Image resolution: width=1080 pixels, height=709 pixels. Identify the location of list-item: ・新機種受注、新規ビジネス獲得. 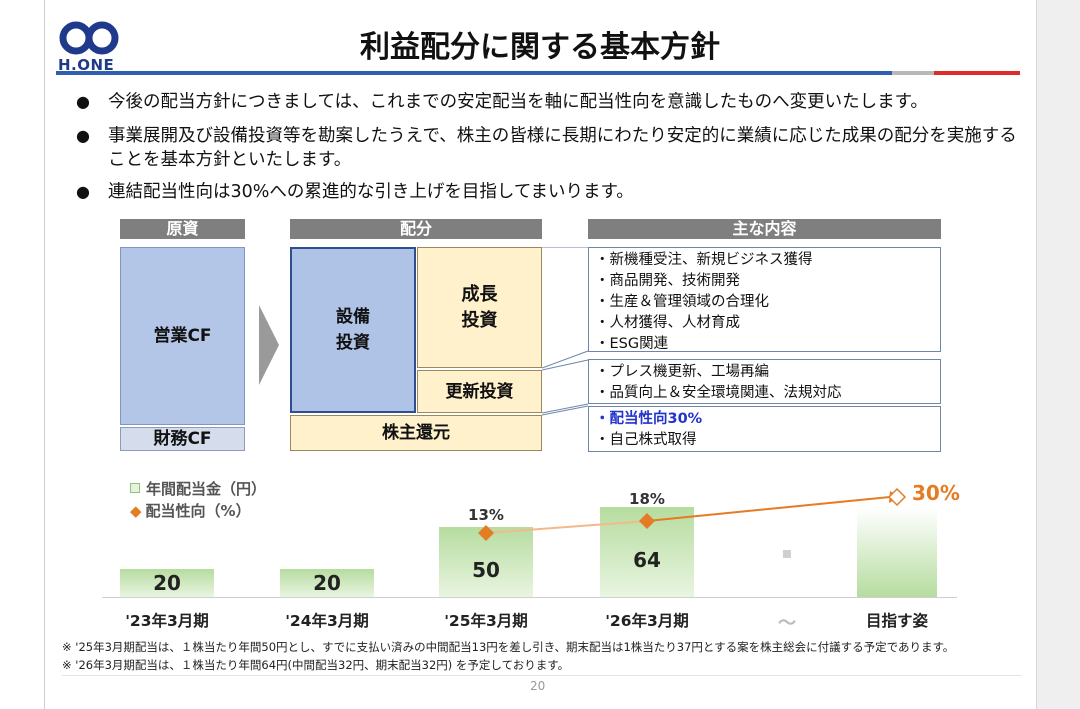
(704, 260).